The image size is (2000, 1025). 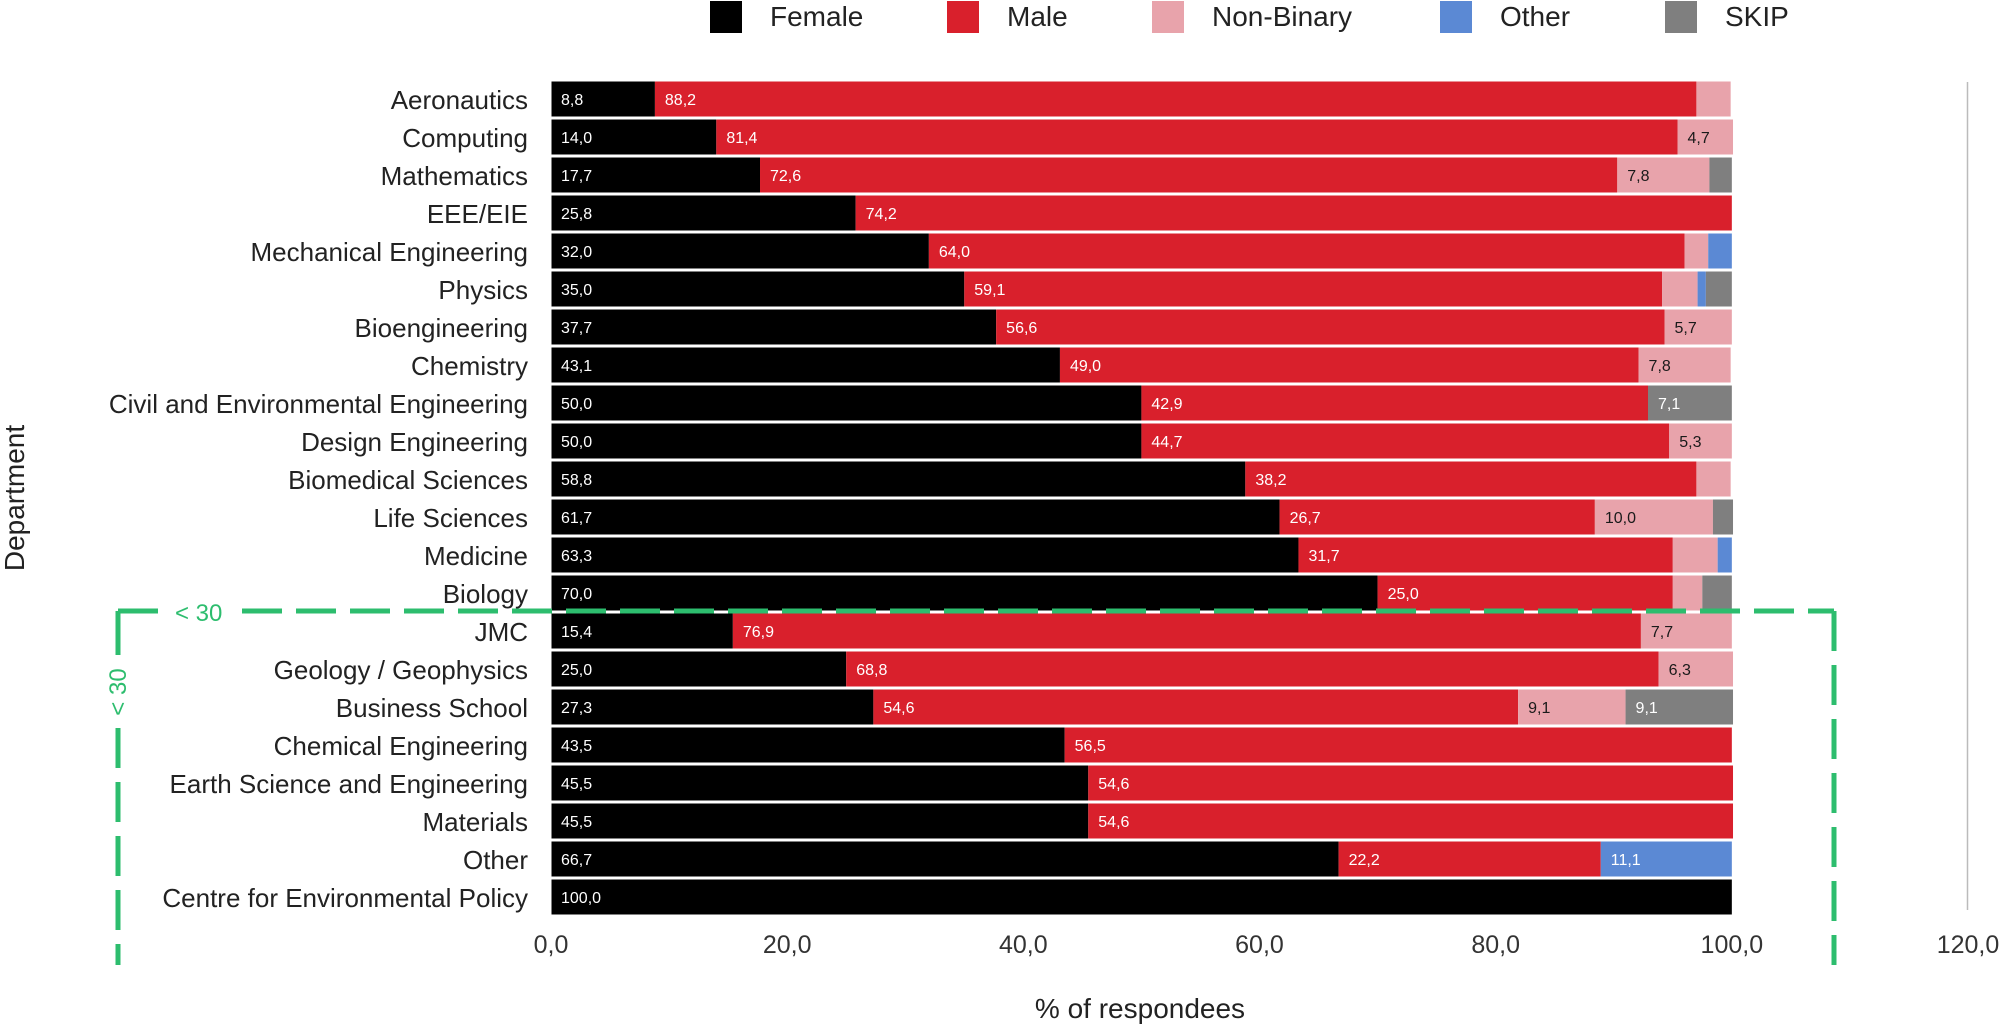 What do you see at coordinates (576, 480) in the screenshot?
I see `data-label-female-biomedical-sciences: 58,8` at bounding box center [576, 480].